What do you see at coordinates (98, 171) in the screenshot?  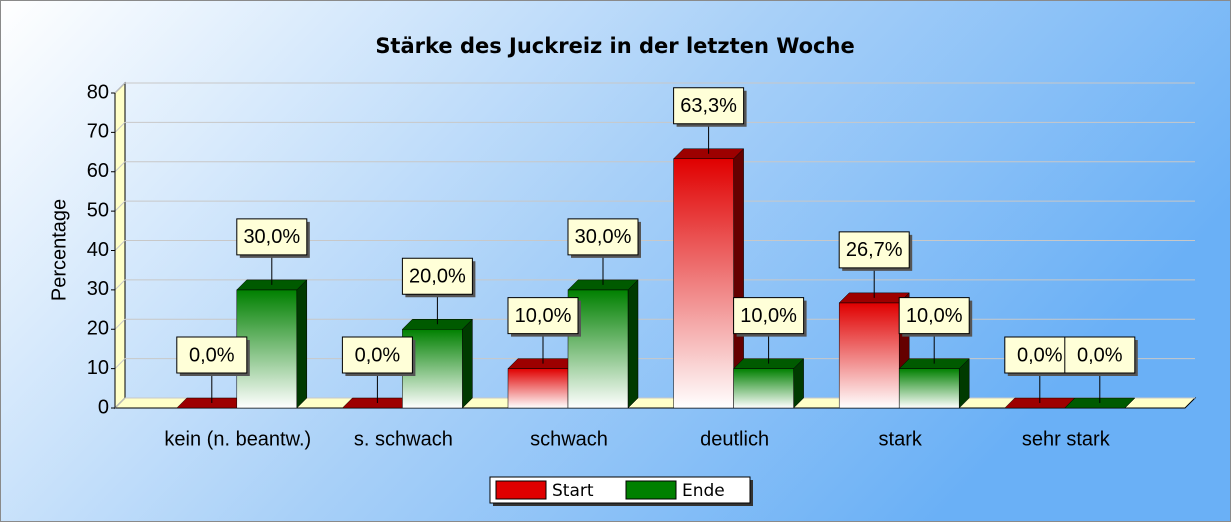 I see `y-tick-label: 60` at bounding box center [98, 171].